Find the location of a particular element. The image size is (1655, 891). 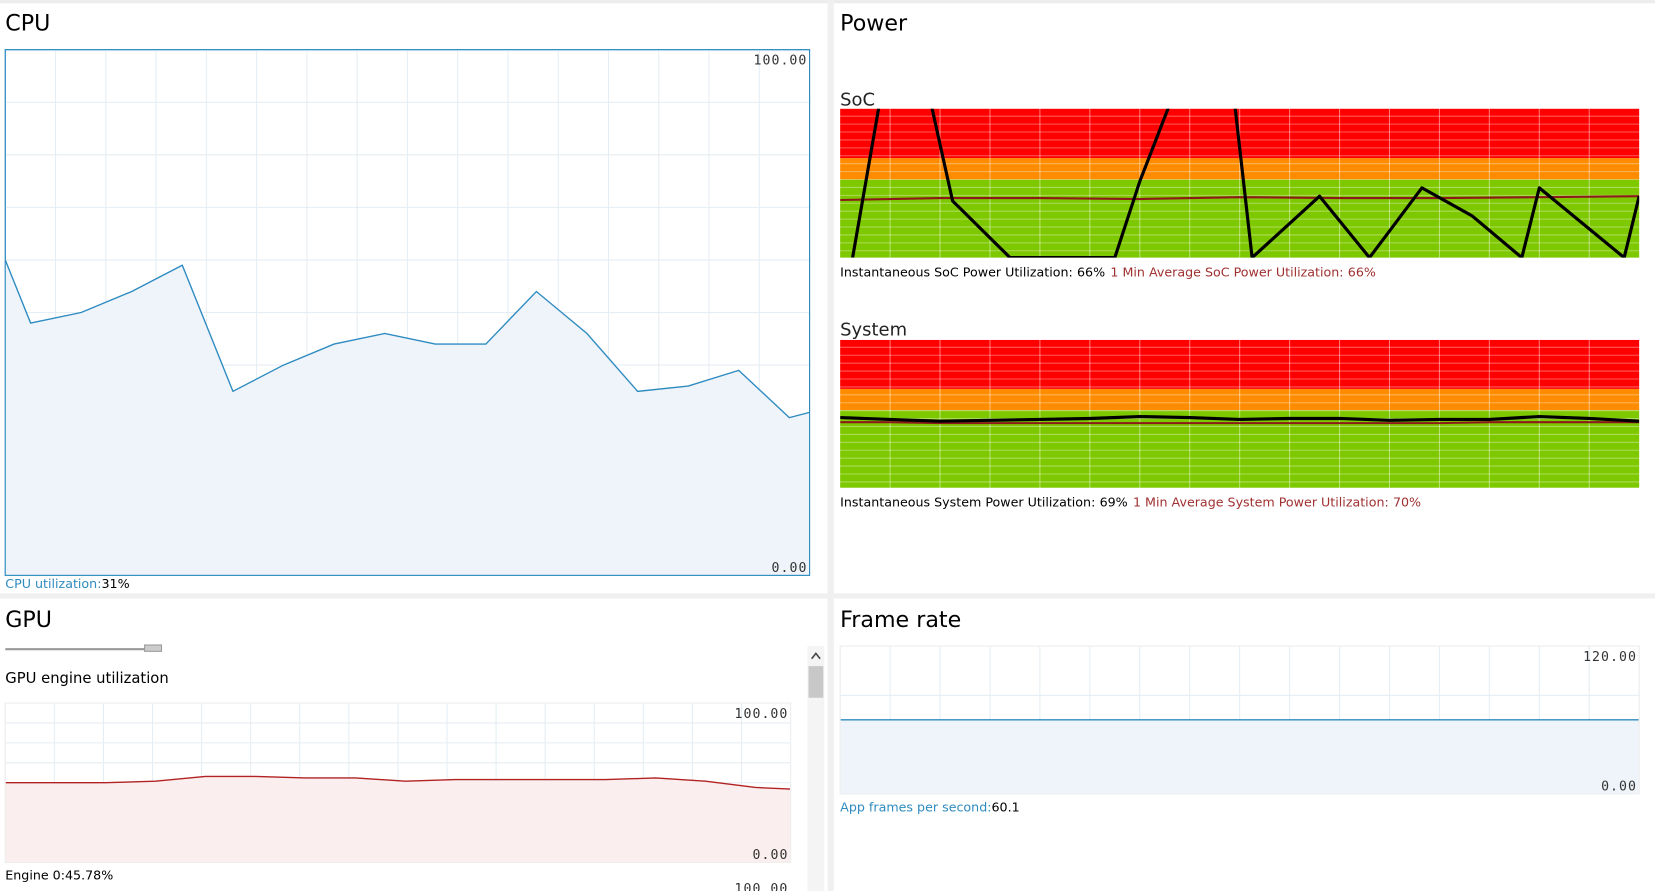

readout: CPU utilization:31% is located at coordinates (67, 583).